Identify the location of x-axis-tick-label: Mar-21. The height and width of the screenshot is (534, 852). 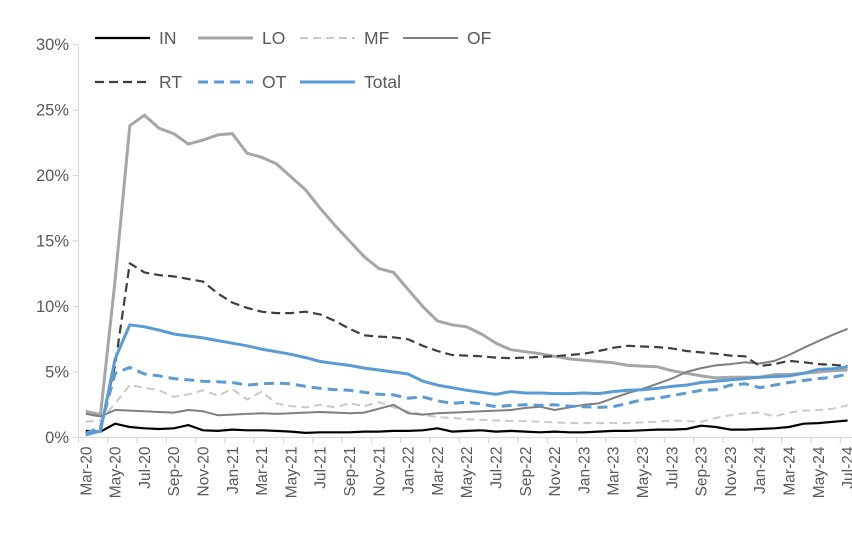
(262, 471).